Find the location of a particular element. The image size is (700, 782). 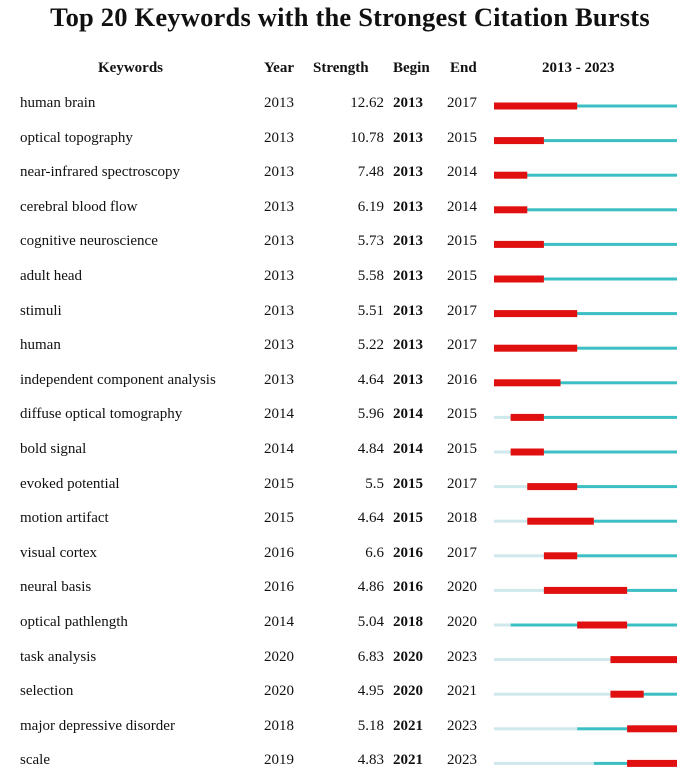

keyword-cell: independent component analysis is located at coordinates (118, 379).